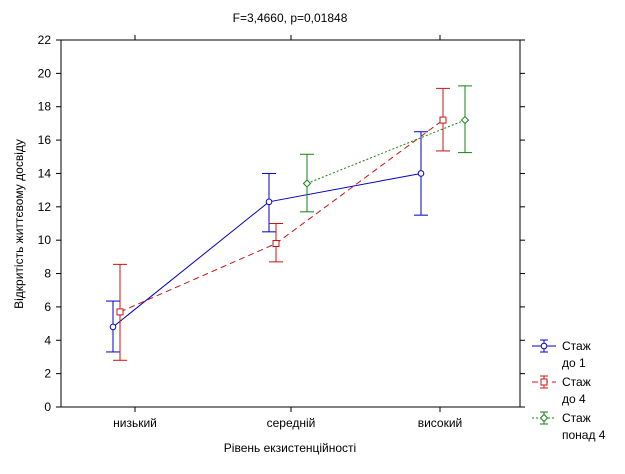  Describe the element at coordinates (45, 240) in the screenshot. I see `y-tick-label: 10` at that location.